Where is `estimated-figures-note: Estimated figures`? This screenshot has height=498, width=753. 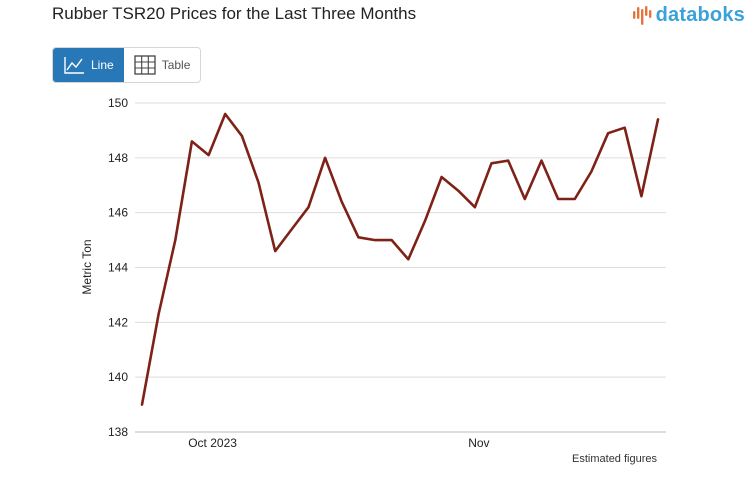
estimated-figures-note: Estimated figures is located at coordinates (614, 459).